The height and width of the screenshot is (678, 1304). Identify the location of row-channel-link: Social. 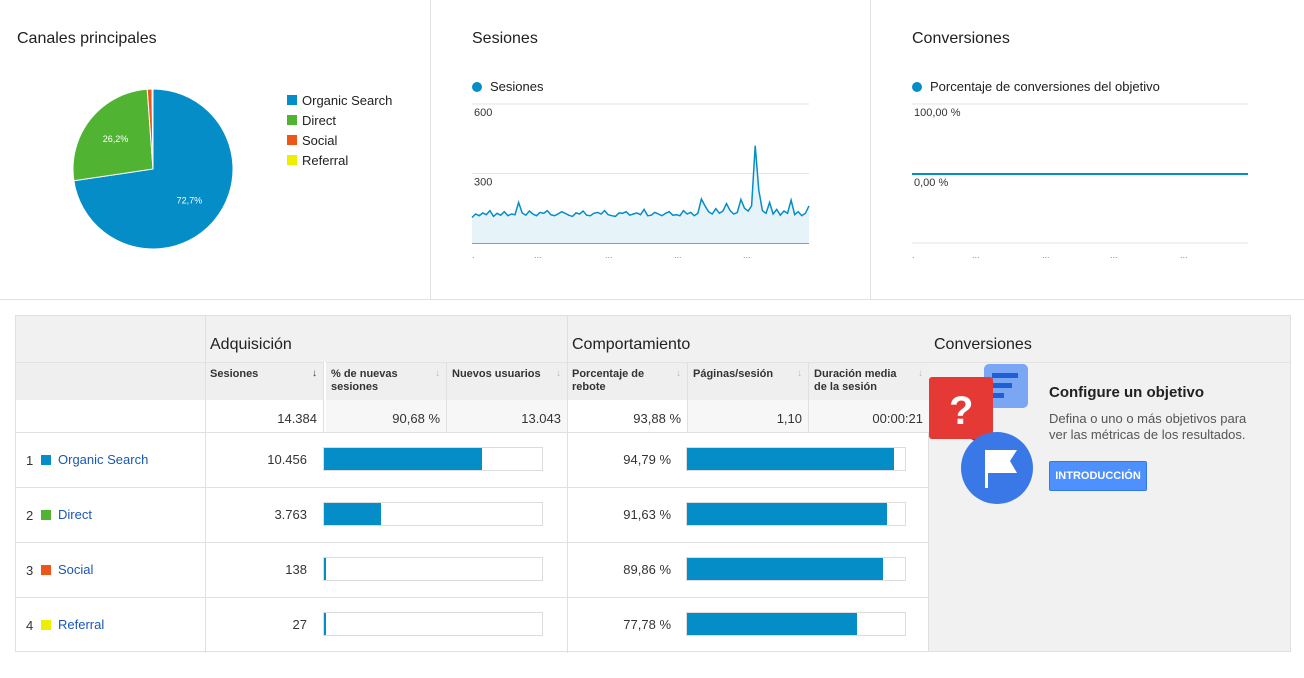
(76, 569).